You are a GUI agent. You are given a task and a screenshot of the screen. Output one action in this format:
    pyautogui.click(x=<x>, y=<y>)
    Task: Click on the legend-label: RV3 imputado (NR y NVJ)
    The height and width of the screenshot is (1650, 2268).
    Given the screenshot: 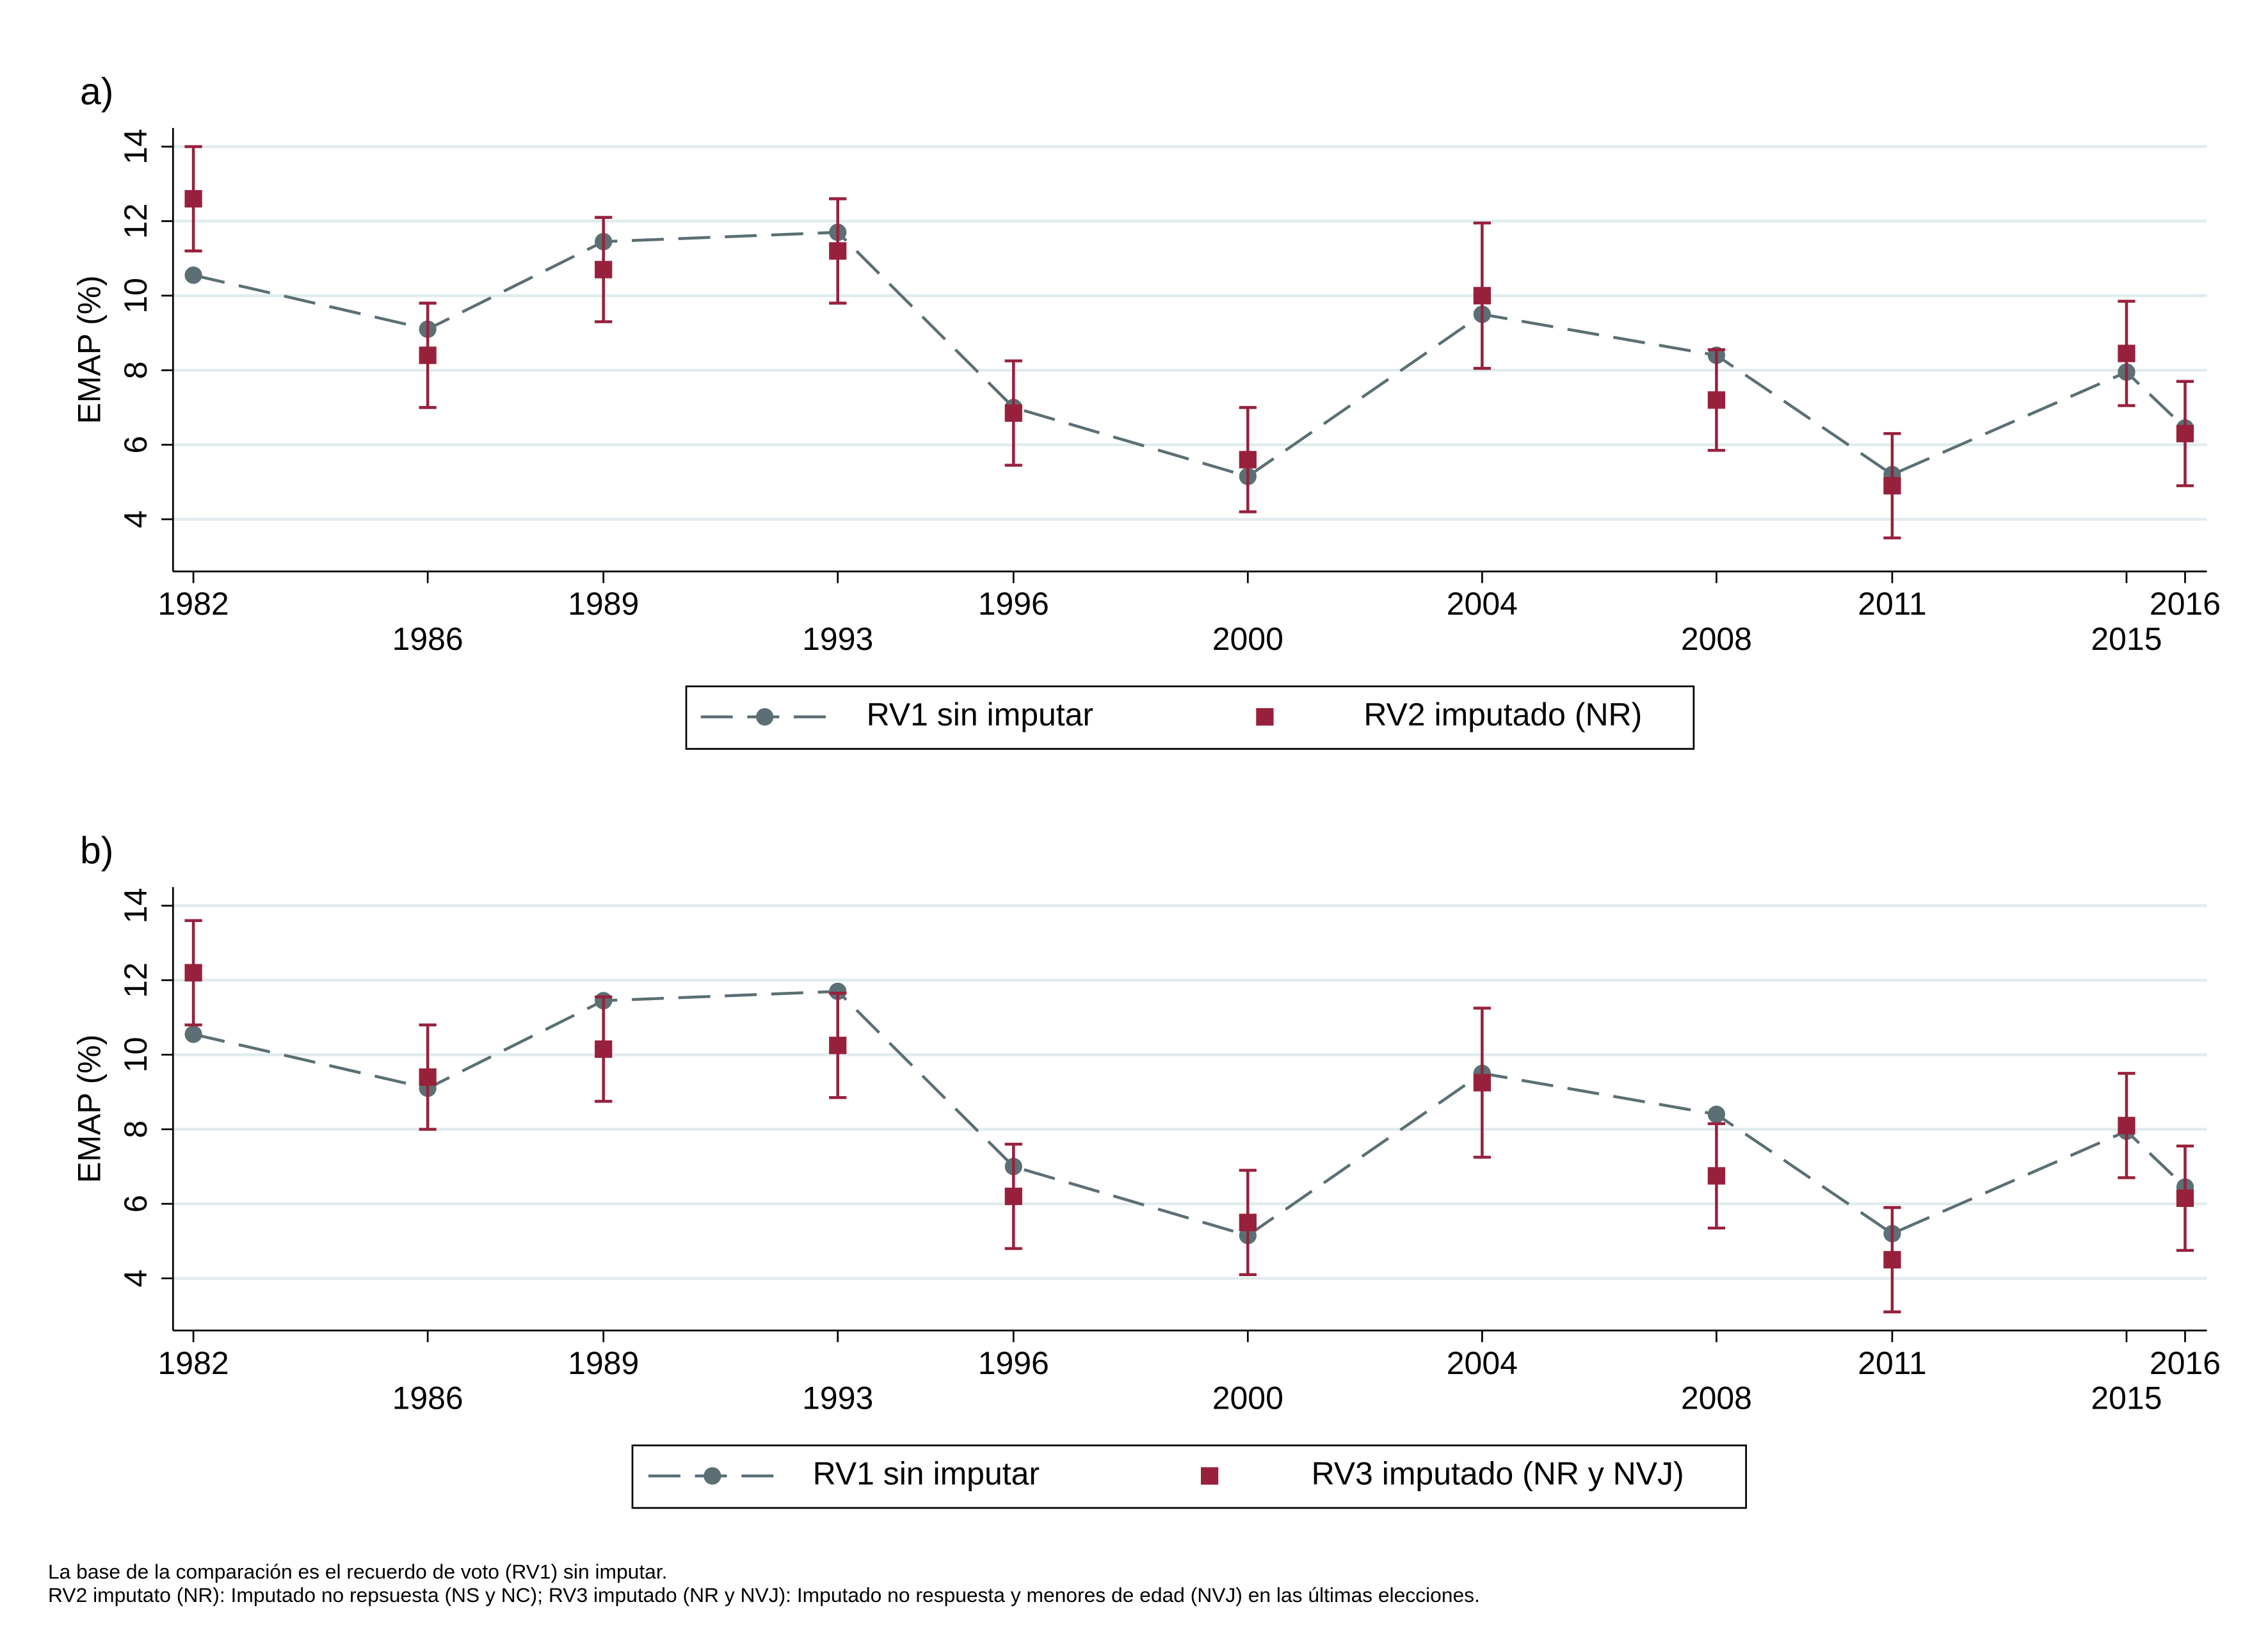 What is the action you would take?
    pyautogui.click(x=1498, y=1473)
    